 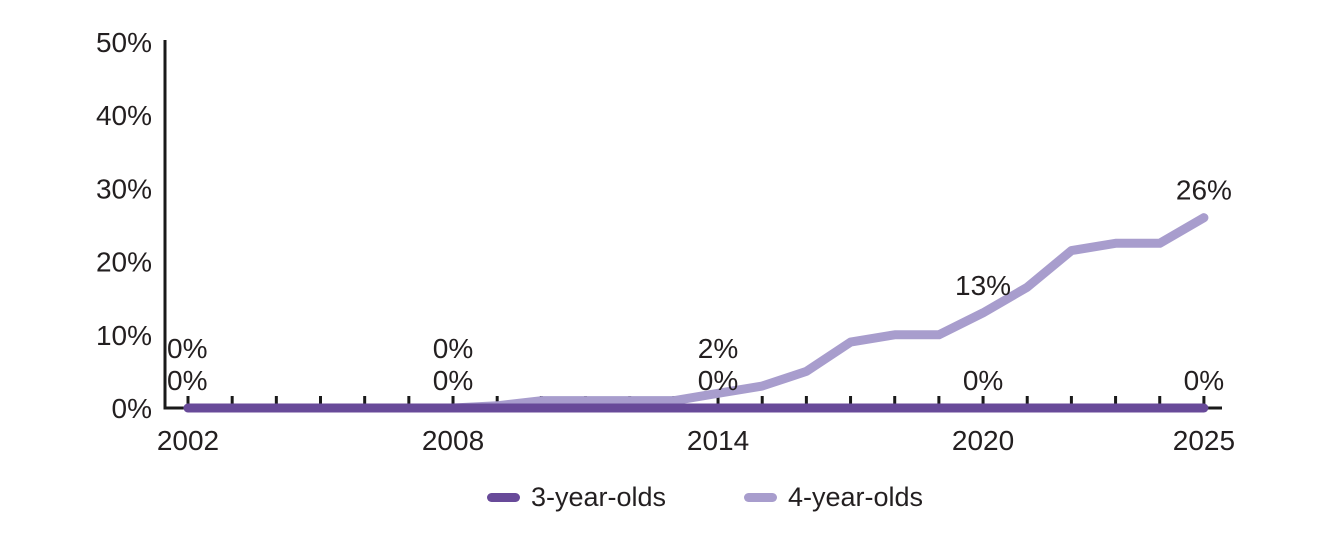 What do you see at coordinates (453, 348) in the screenshot?
I see `data-label-4-year-olds-2008: 0%` at bounding box center [453, 348].